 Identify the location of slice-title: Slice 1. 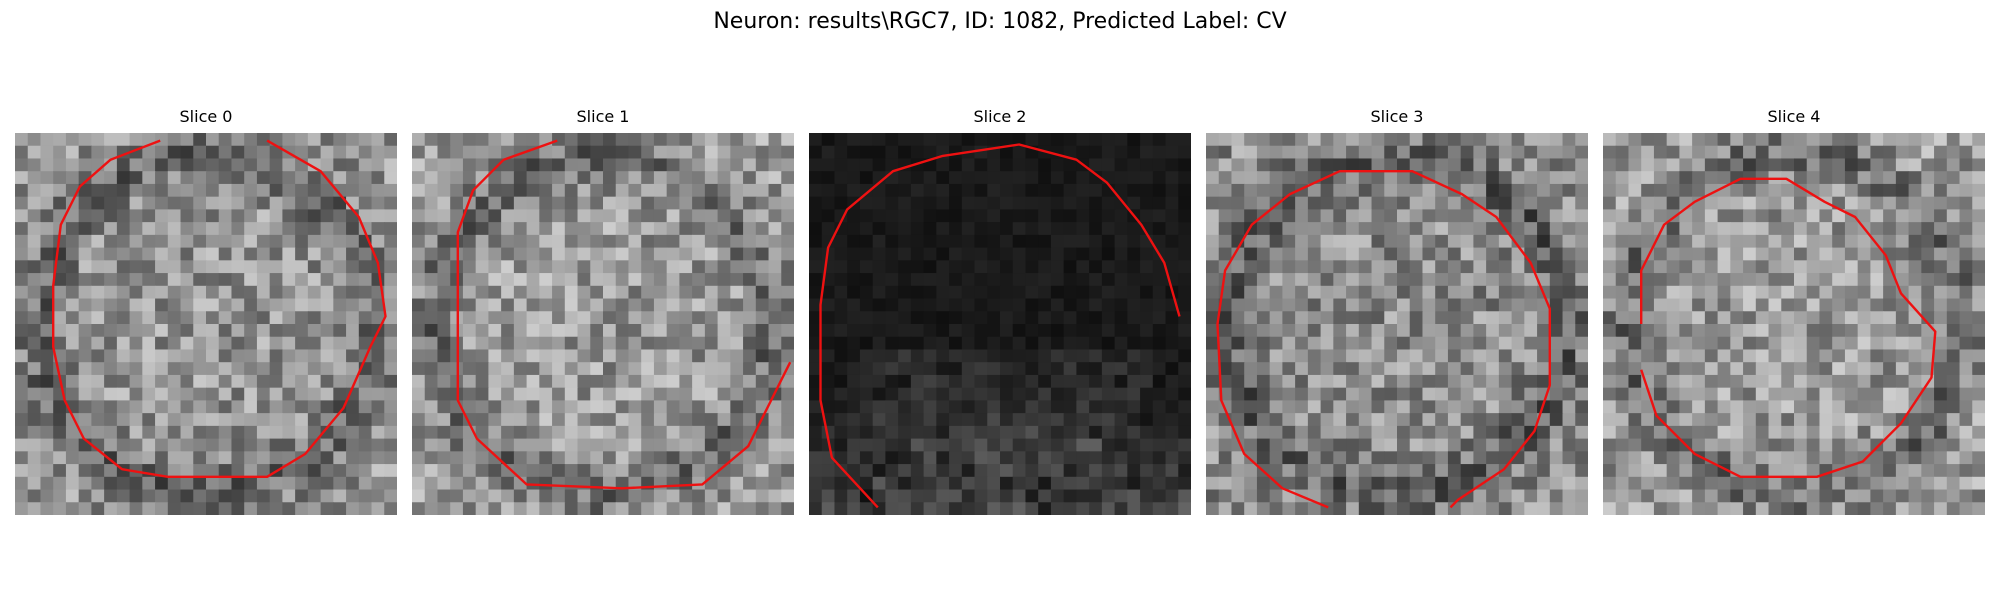
(603, 117).